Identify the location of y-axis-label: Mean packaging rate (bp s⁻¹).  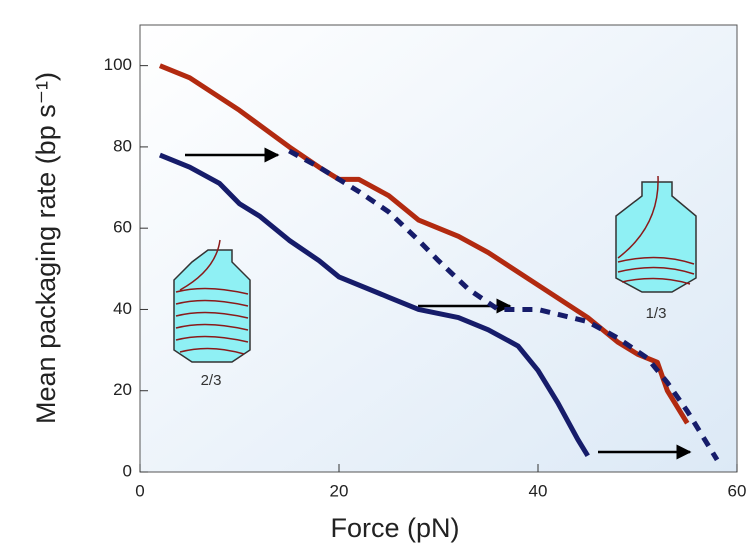
(46, 248).